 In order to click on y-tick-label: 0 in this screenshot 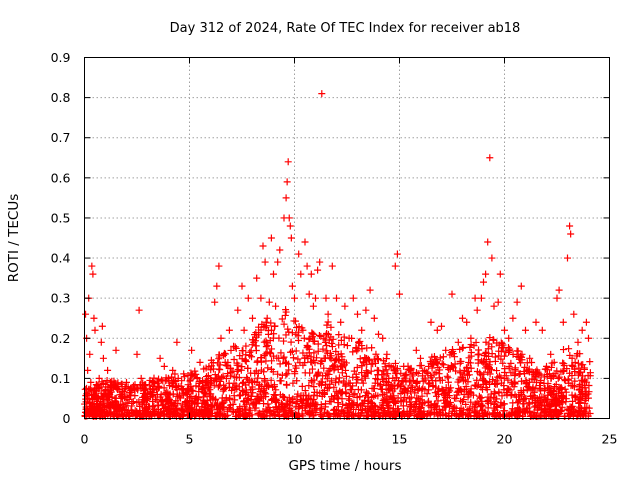, I will do `click(67, 418)`.